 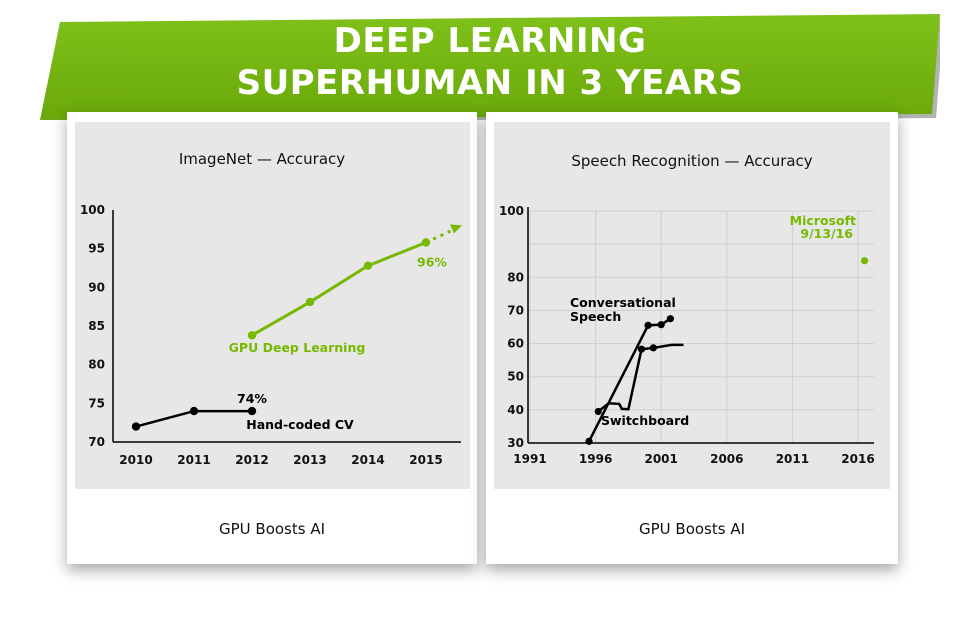 I want to click on banner-line-2: SUPERHUMAN IN 3 YEARS, so click(x=490, y=83).